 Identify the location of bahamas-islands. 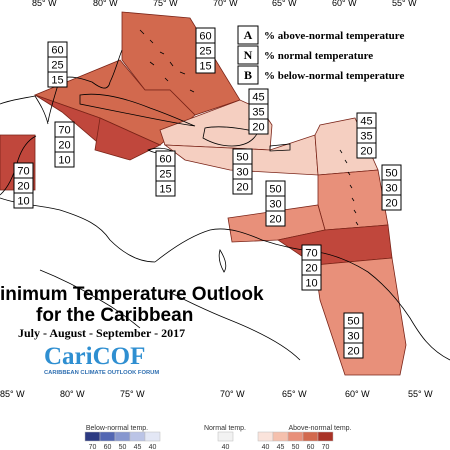
(167, 61).